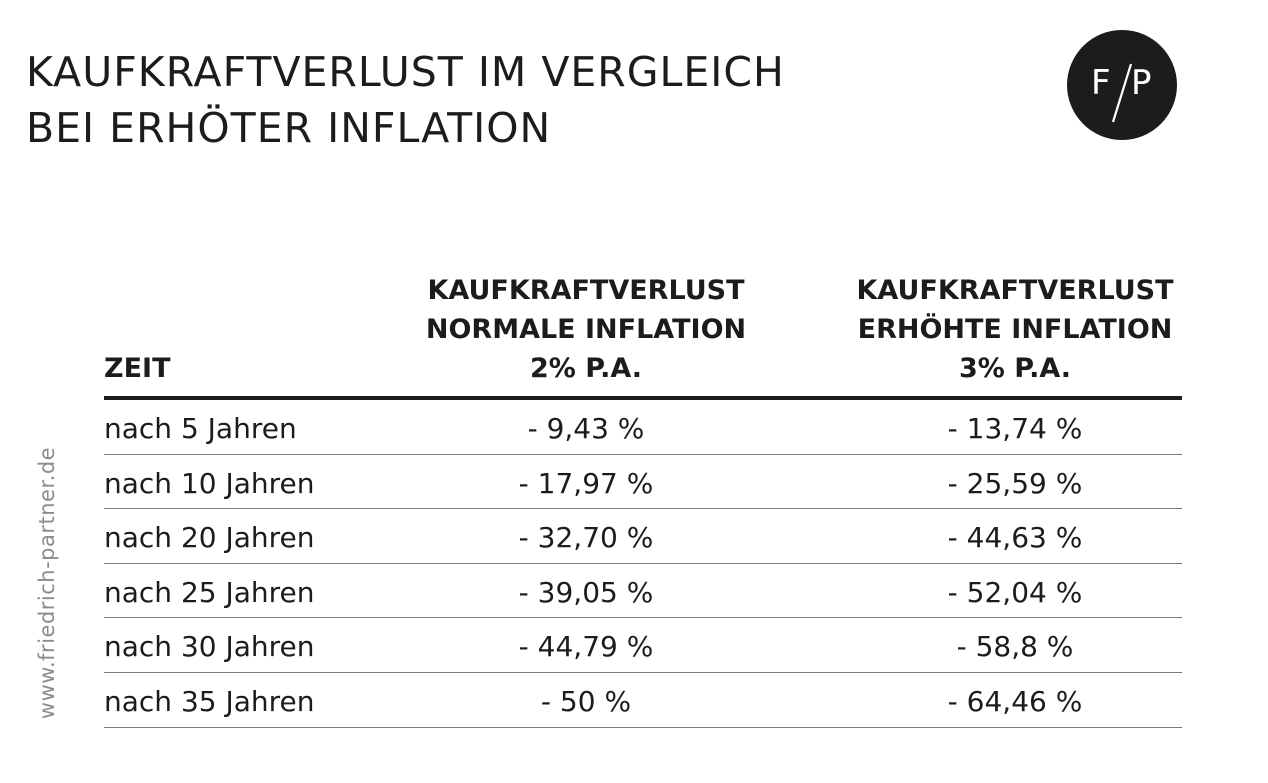  I want to click on cell-normal: - 17,97 %, so click(586, 483).